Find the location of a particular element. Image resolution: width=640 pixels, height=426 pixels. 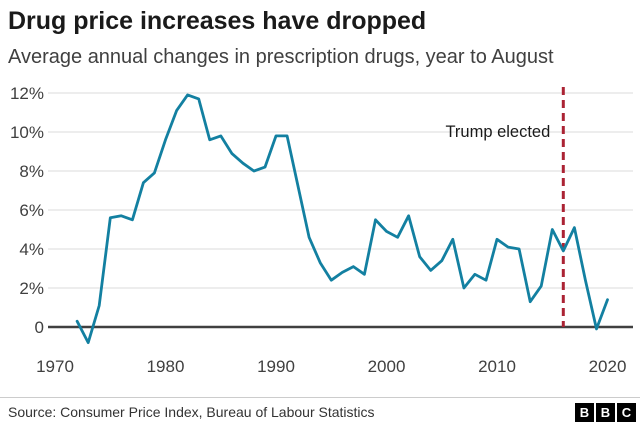

y-axis-tick-label: 4% is located at coordinates (31, 249).